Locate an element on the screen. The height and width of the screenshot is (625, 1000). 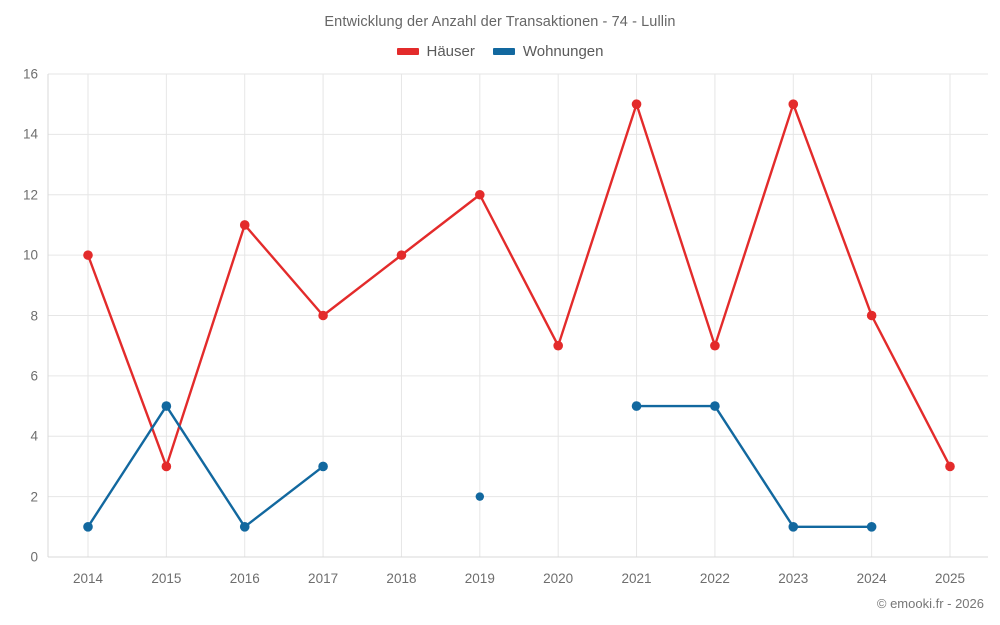
y-axis-tick-label: 0 is located at coordinates (34, 557).